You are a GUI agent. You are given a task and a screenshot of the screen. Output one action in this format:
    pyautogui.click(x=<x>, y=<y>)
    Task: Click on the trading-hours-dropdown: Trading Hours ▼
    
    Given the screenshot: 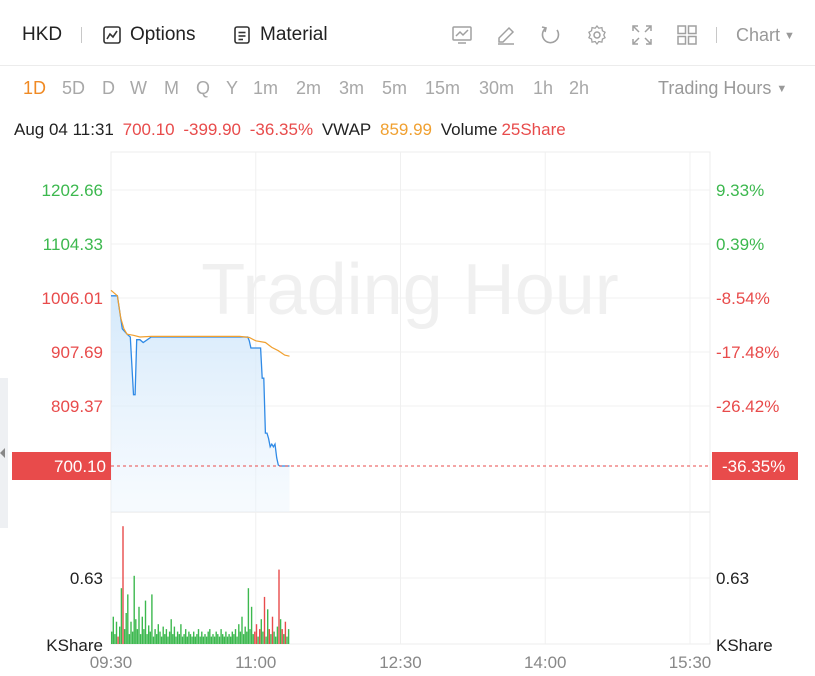 What is the action you would take?
    pyautogui.click(x=722, y=88)
    